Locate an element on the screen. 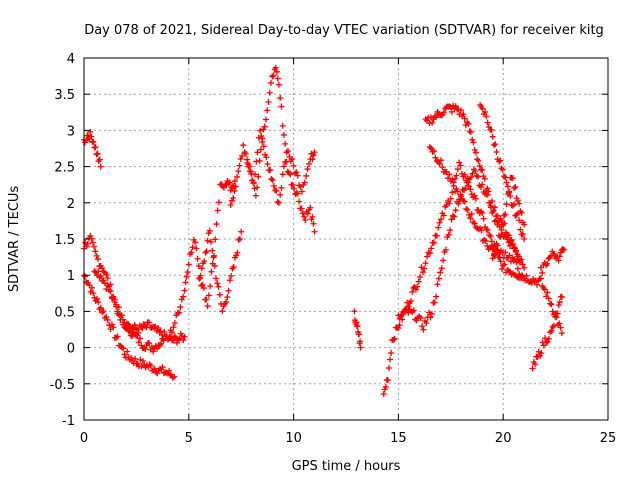  x-axis-label: GPS time / hours is located at coordinates (346, 466).